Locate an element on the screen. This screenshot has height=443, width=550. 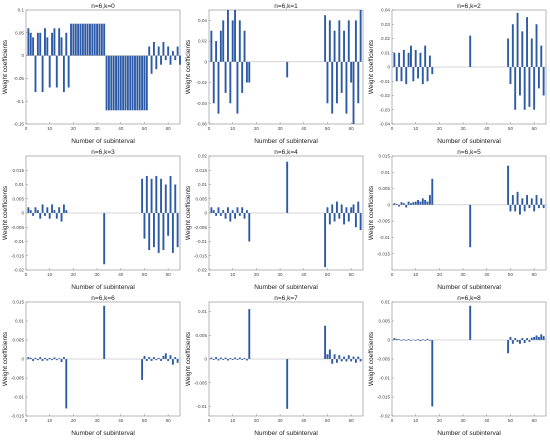
y-tick-label: 0.005 is located at coordinates (19, 198).